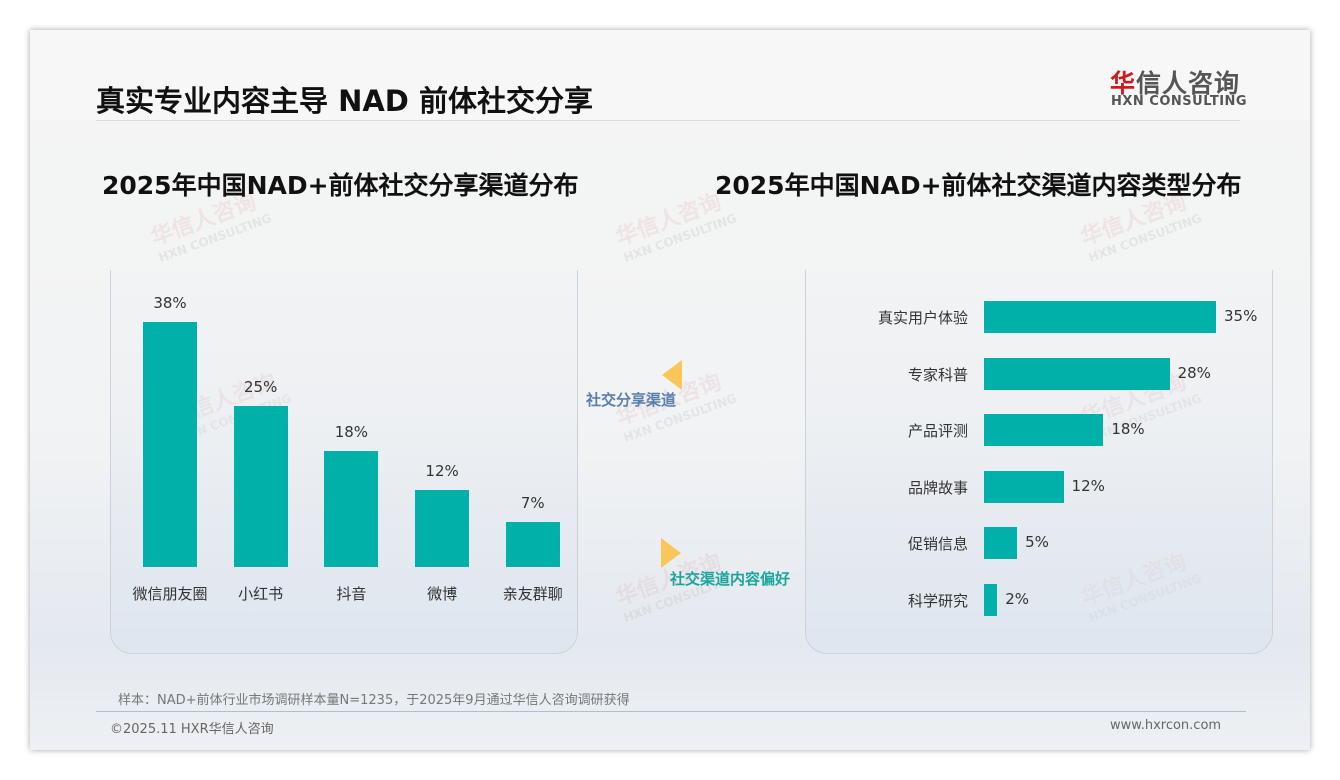 The width and height of the screenshot is (1340, 780). Describe the element at coordinates (672, 375) in the screenshot. I see `left-arrow-icon` at that location.